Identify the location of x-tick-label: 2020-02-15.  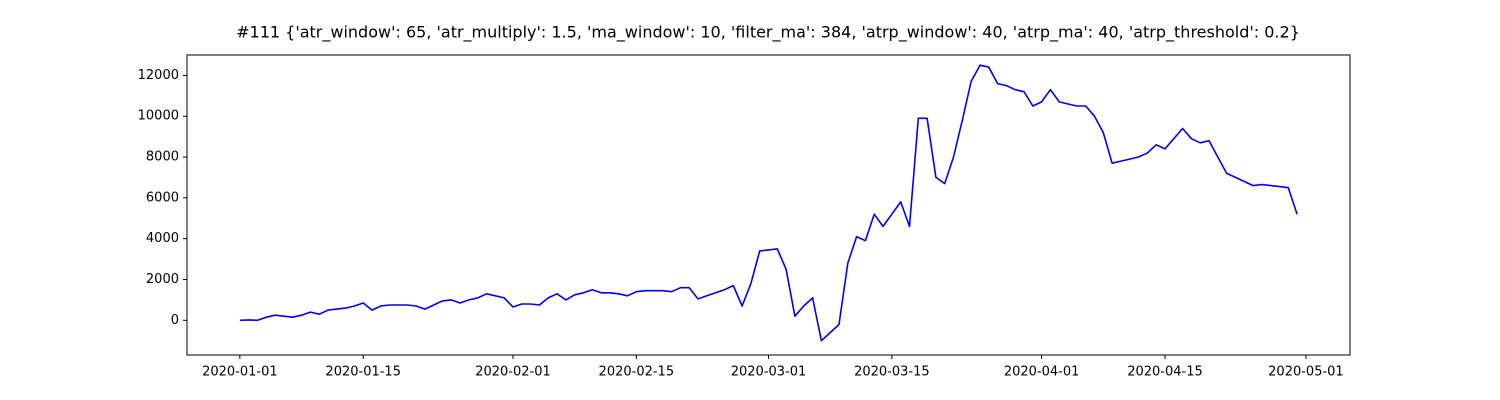
(637, 372).